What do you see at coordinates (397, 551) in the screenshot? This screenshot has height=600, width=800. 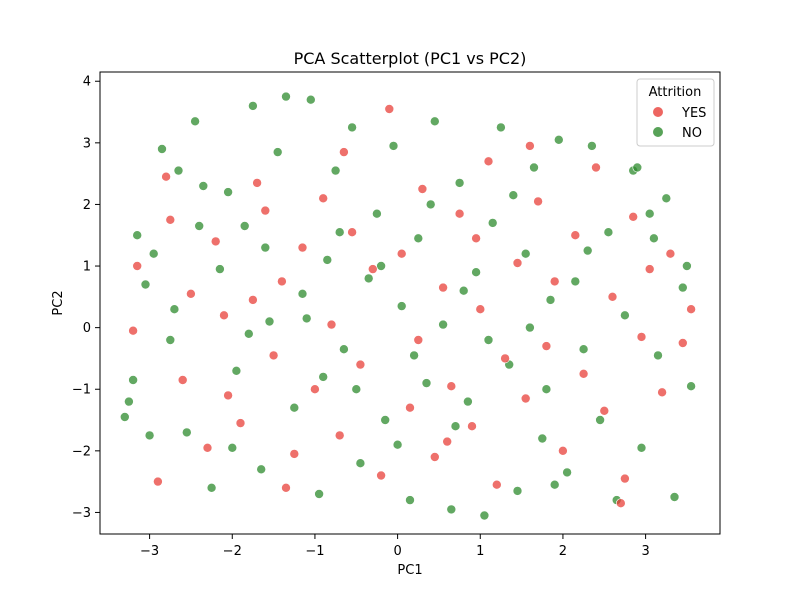 I see `x-tick-label-0: 0` at bounding box center [397, 551].